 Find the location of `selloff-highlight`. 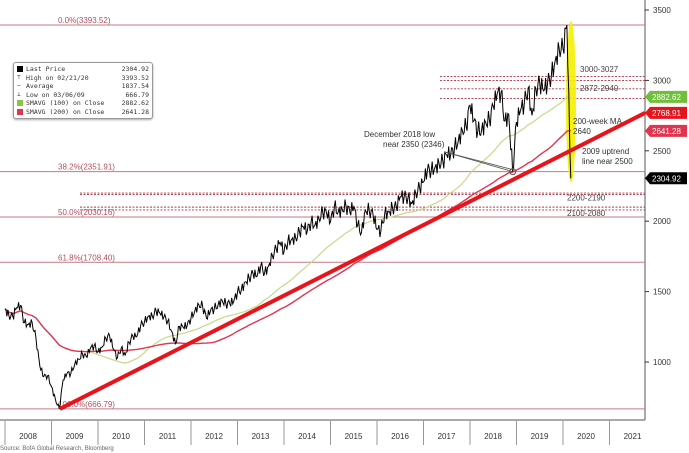

selloff-highlight is located at coordinates (570, 101).